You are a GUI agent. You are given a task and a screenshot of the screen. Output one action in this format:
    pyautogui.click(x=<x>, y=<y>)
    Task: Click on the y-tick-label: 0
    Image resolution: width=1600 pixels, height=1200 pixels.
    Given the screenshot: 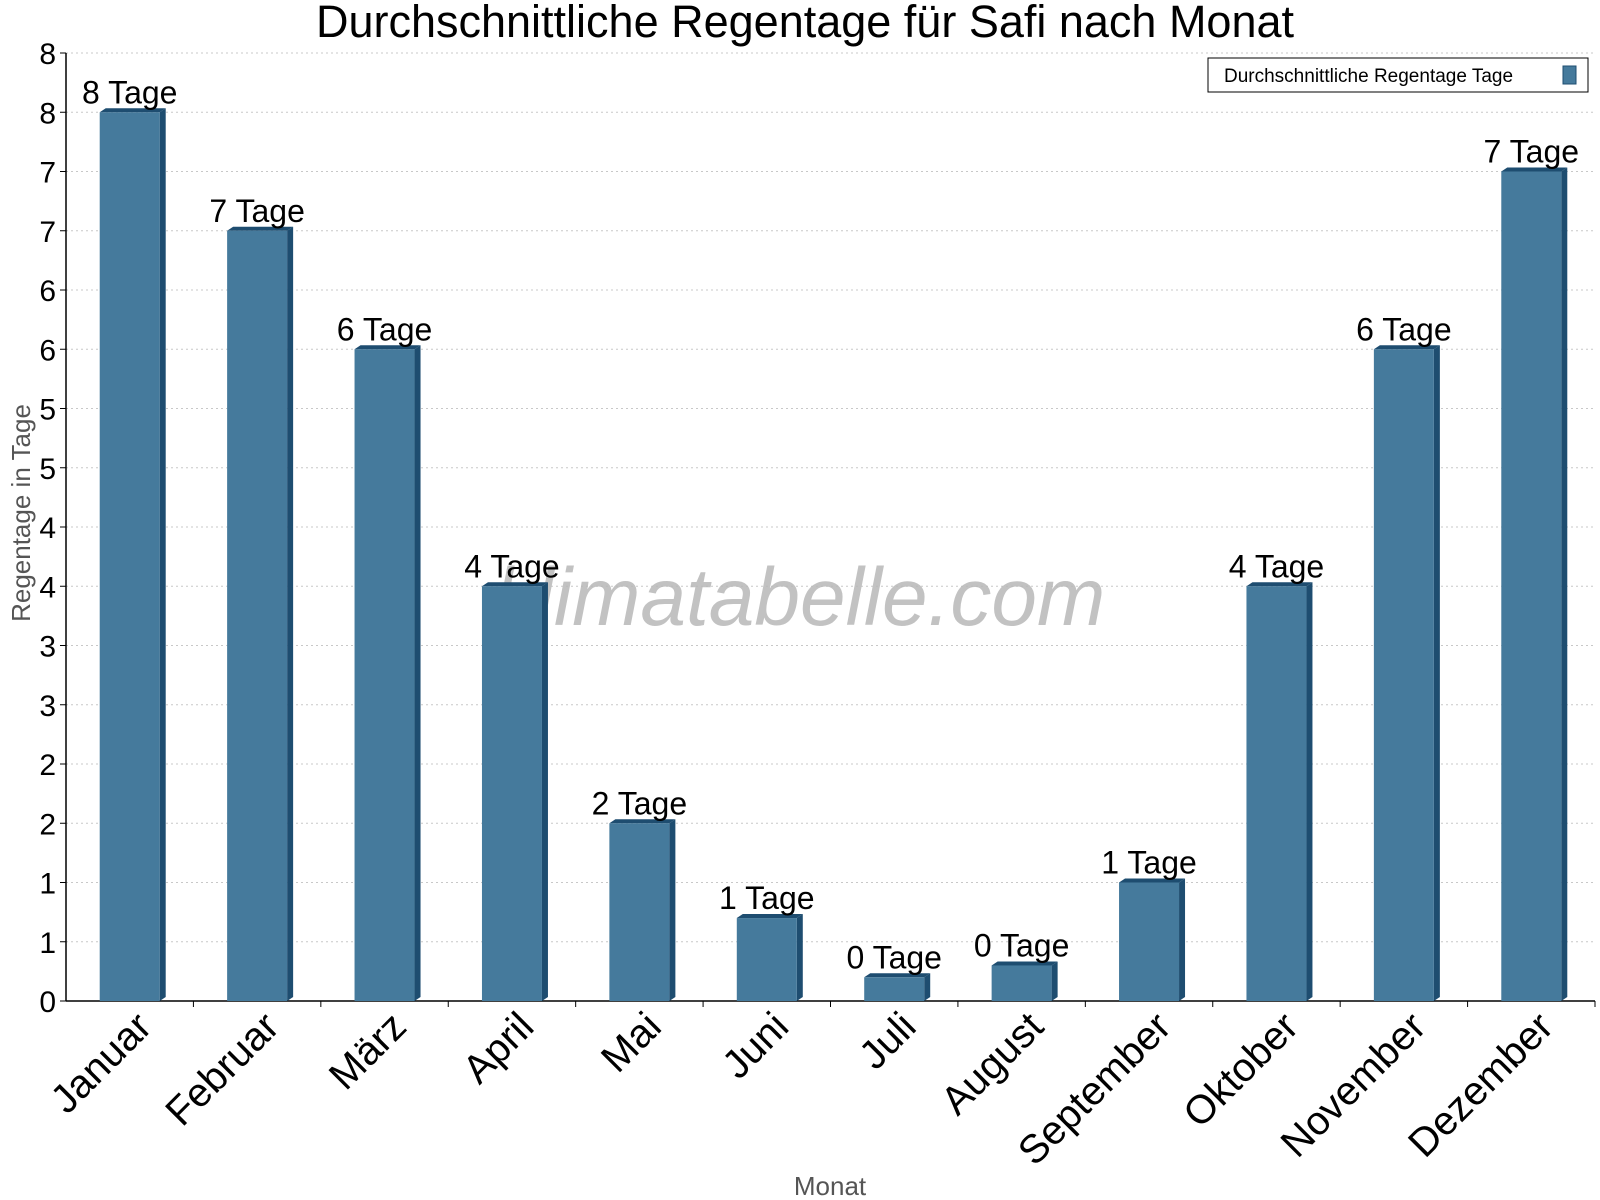 What is the action you would take?
    pyautogui.click(x=47, y=1002)
    